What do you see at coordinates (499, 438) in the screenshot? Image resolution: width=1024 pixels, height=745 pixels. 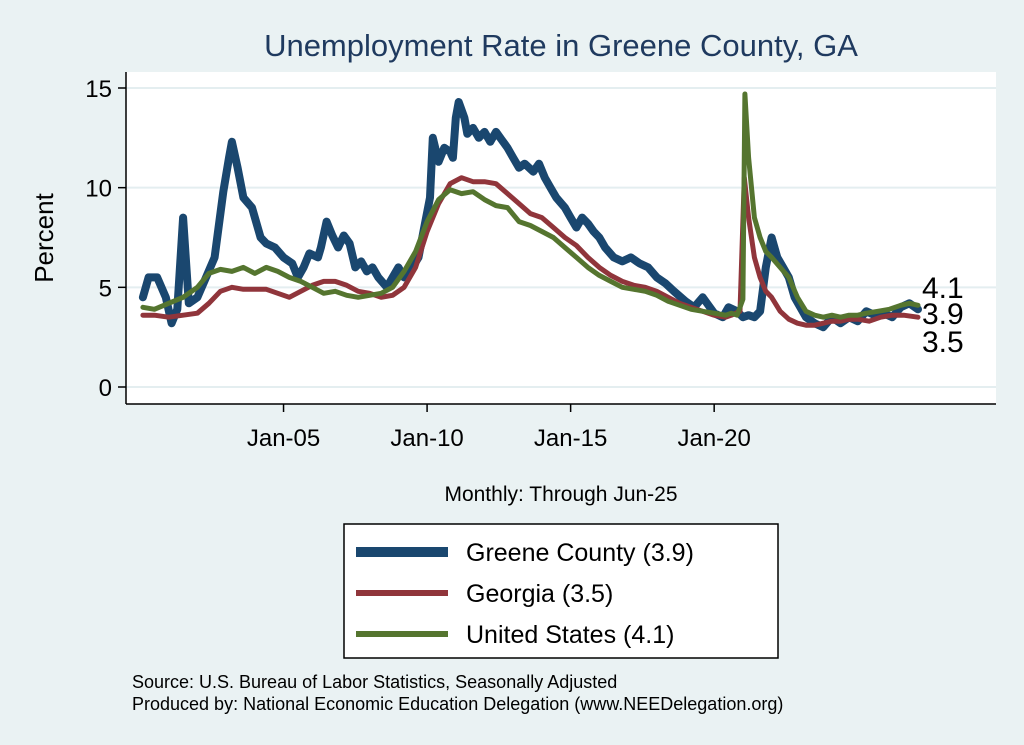 I see `x-tick-labels: Jan-05 Jan-10 Jan-15 Jan-20` at bounding box center [499, 438].